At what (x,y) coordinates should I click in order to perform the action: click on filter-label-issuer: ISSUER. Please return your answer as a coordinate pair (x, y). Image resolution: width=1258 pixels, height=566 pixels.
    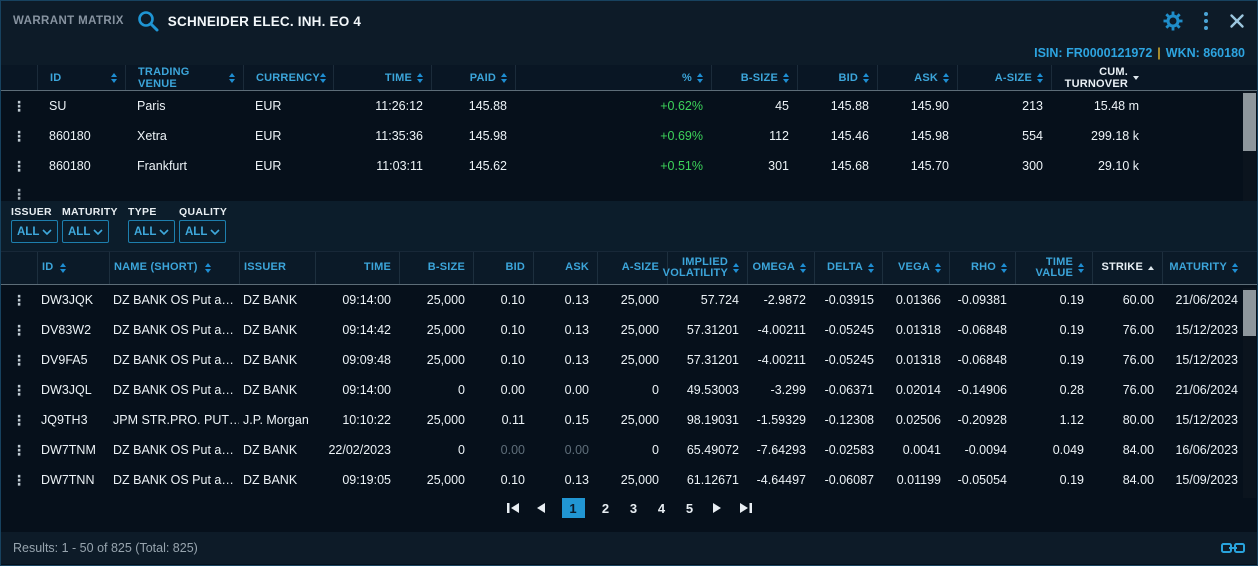
    Looking at the image, I should click on (31, 212).